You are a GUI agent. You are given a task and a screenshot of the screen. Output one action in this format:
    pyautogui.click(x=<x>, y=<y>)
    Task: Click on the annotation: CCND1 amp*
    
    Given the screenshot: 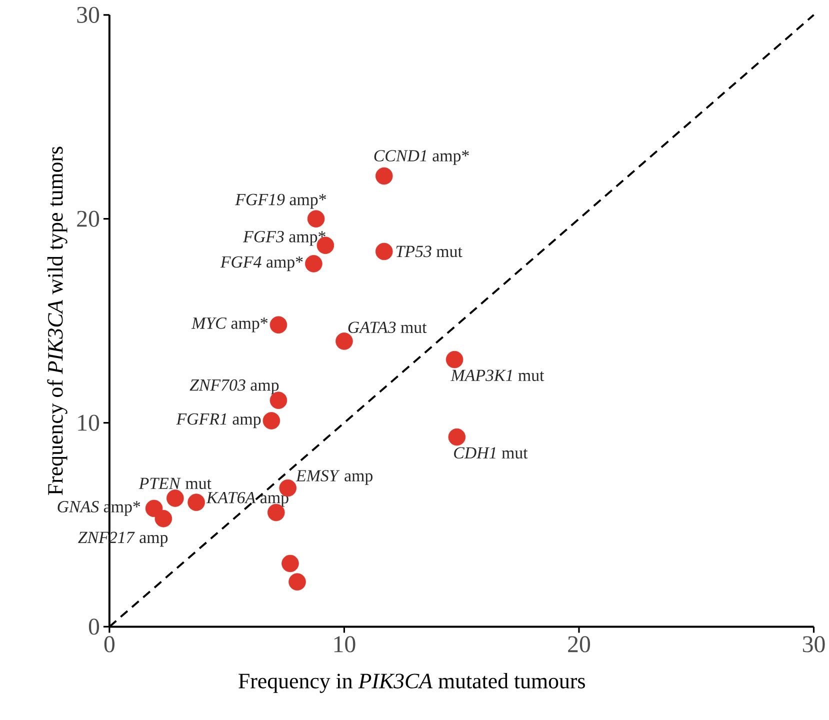 What is the action you would take?
    pyautogui.click(x=421, y=157)
    